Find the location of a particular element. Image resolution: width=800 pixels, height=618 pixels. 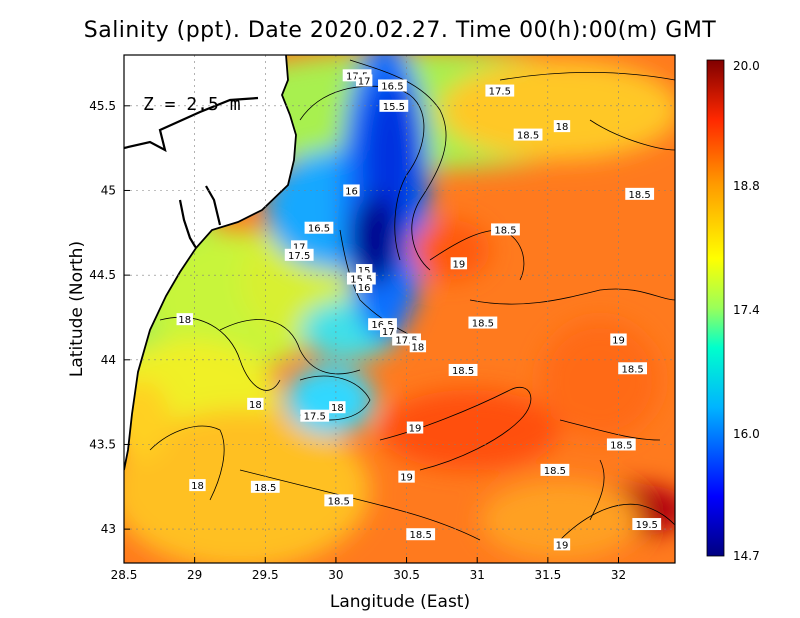

x-axis-label: Langitude (East) is located at coordinates (400, 602).